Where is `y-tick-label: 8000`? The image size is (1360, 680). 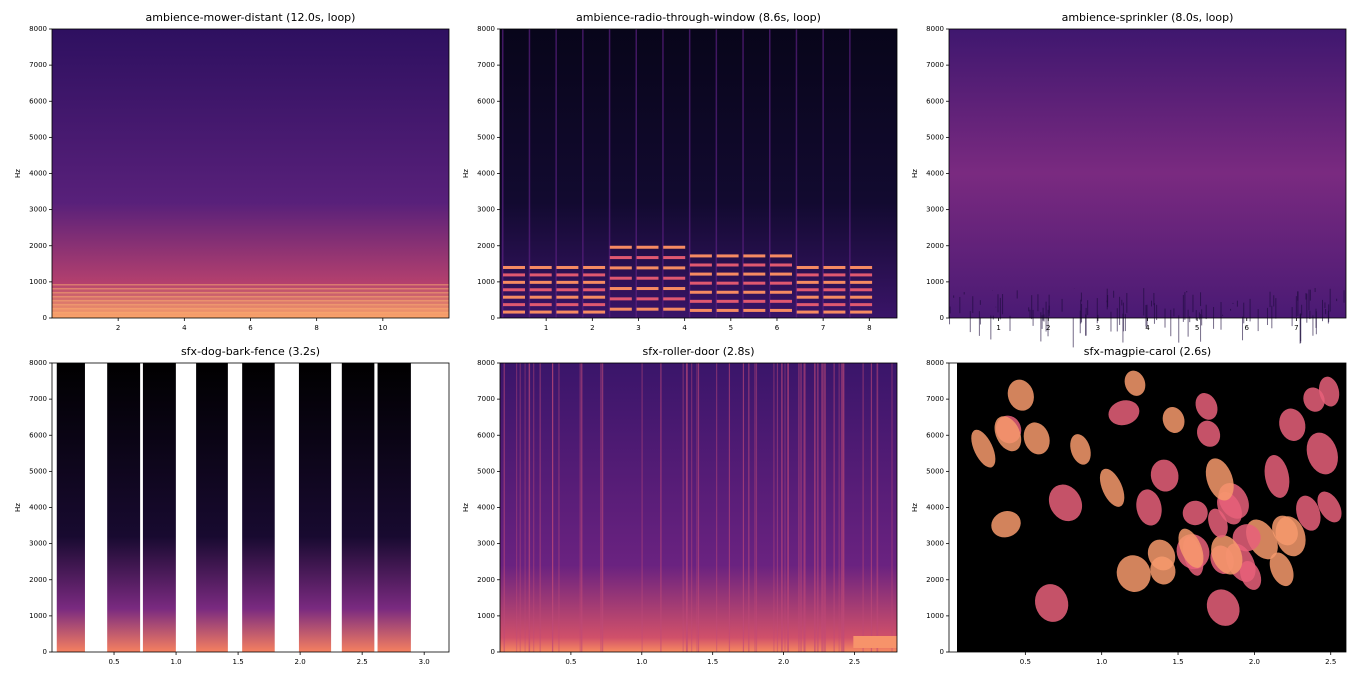
y-tick-label: 8000 is located at coordinates (38, 363).